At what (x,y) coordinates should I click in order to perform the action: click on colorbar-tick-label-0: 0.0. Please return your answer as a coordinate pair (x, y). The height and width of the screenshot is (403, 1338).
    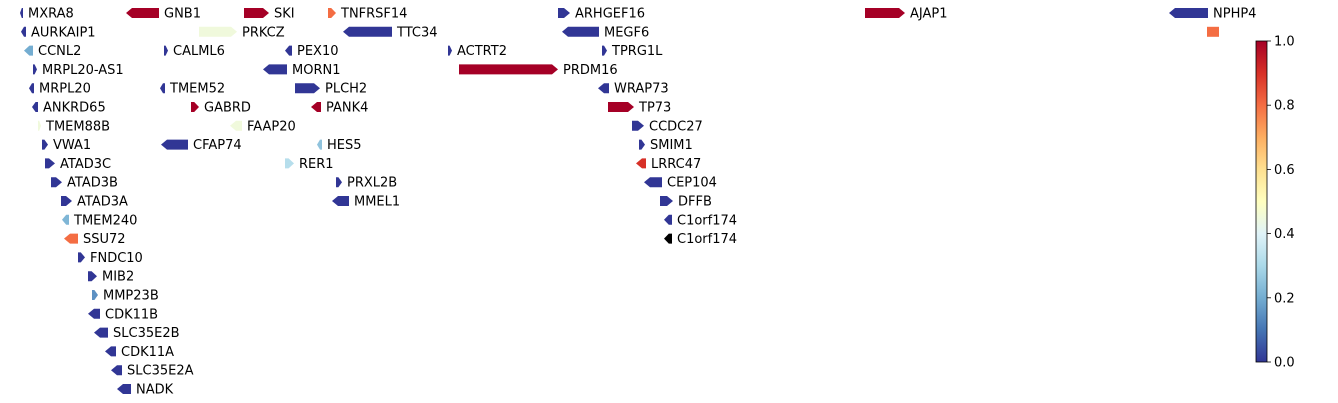
    Looking at the image, I should click on (1284, 363).